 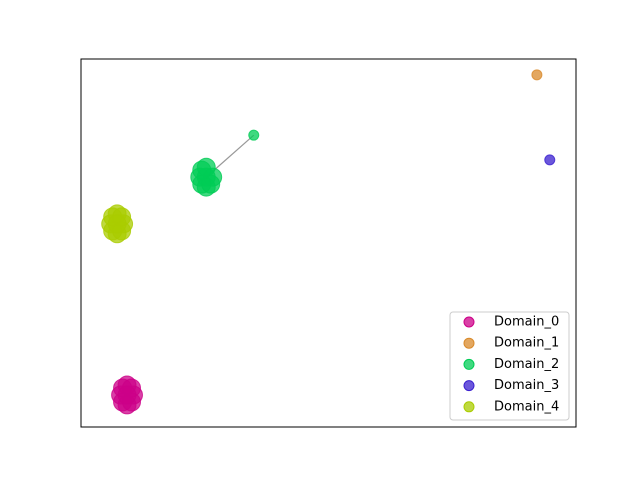 What do you see at coordinates (526, 385) in the screenshot?
I see `legend-label: Domain_3` at bounding box center [526, 385].